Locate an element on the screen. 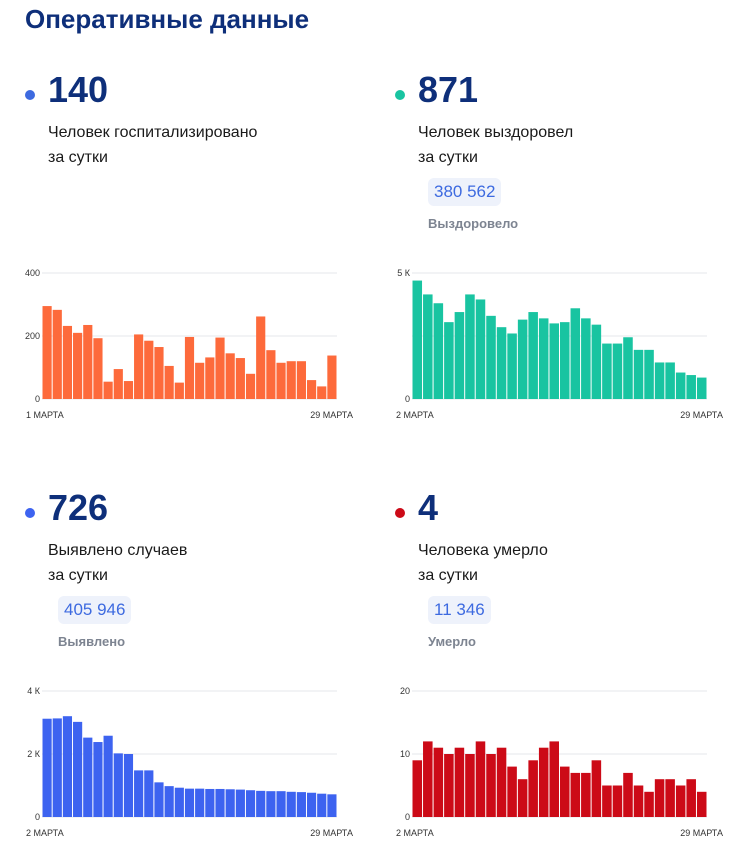 This screenshot has width=750, height=868. deaths-chart: 0 10 20 2 МАРТА 29 МАРТА is located at coordinates (559, 762).